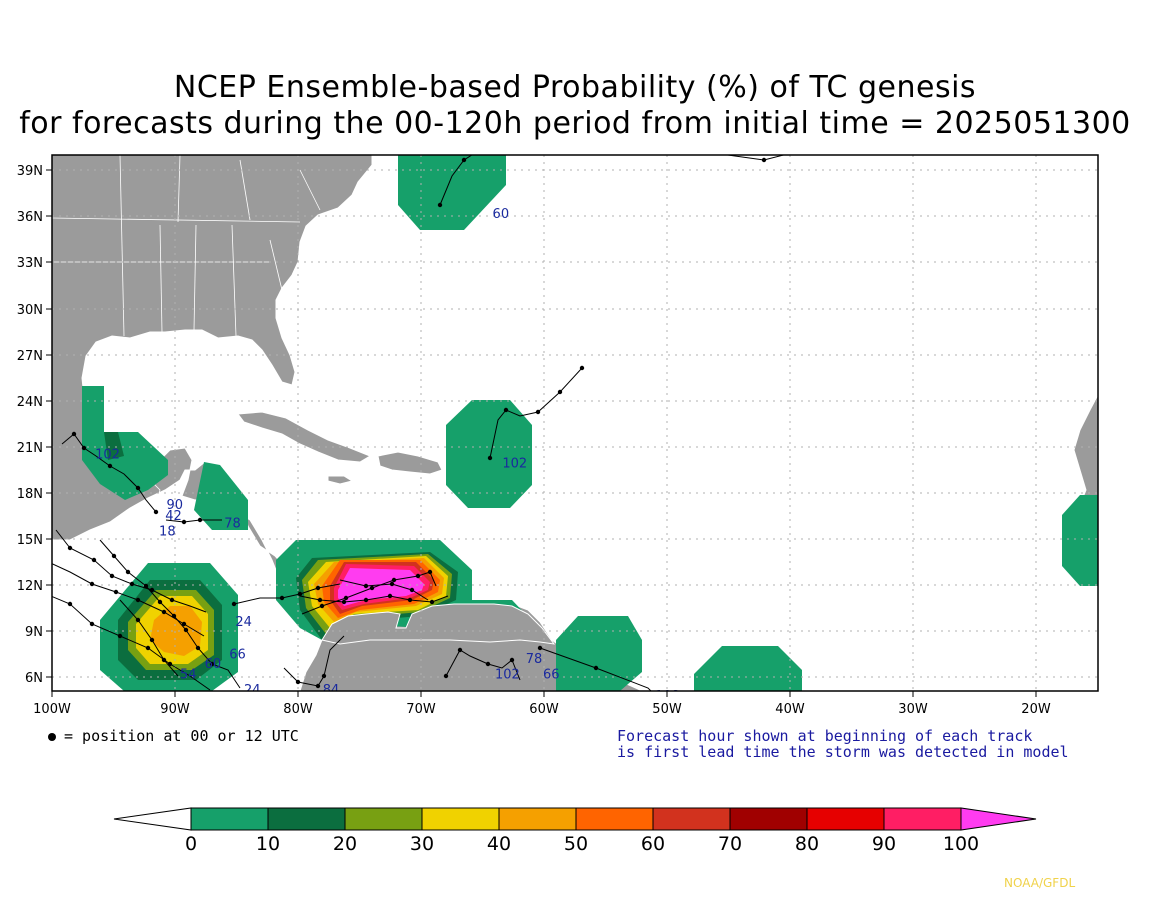 The height and width of the screenshot is (924, 1150). I want to click on prob-region-guiana, so click(599, 653).